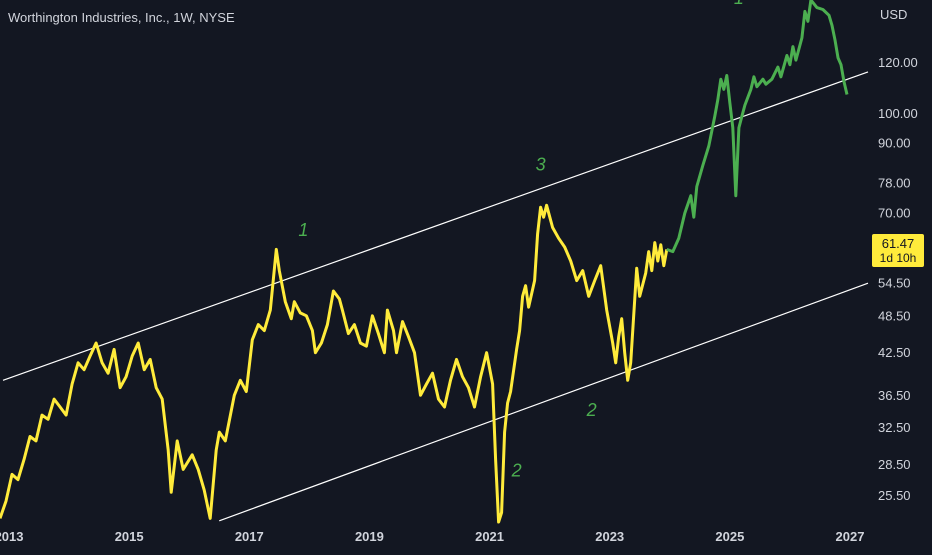  What do you see at coordinates (894, 352) in the screenshot?
I see `y-tick-label: 42.50` at bounding box center [894, 352].